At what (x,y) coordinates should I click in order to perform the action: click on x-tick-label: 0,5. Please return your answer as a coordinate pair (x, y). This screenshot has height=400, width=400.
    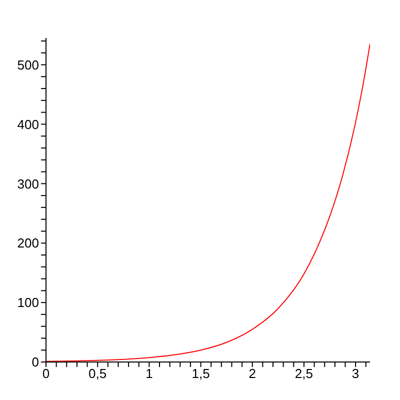
    Looking at the image, I should click on (97, 374).